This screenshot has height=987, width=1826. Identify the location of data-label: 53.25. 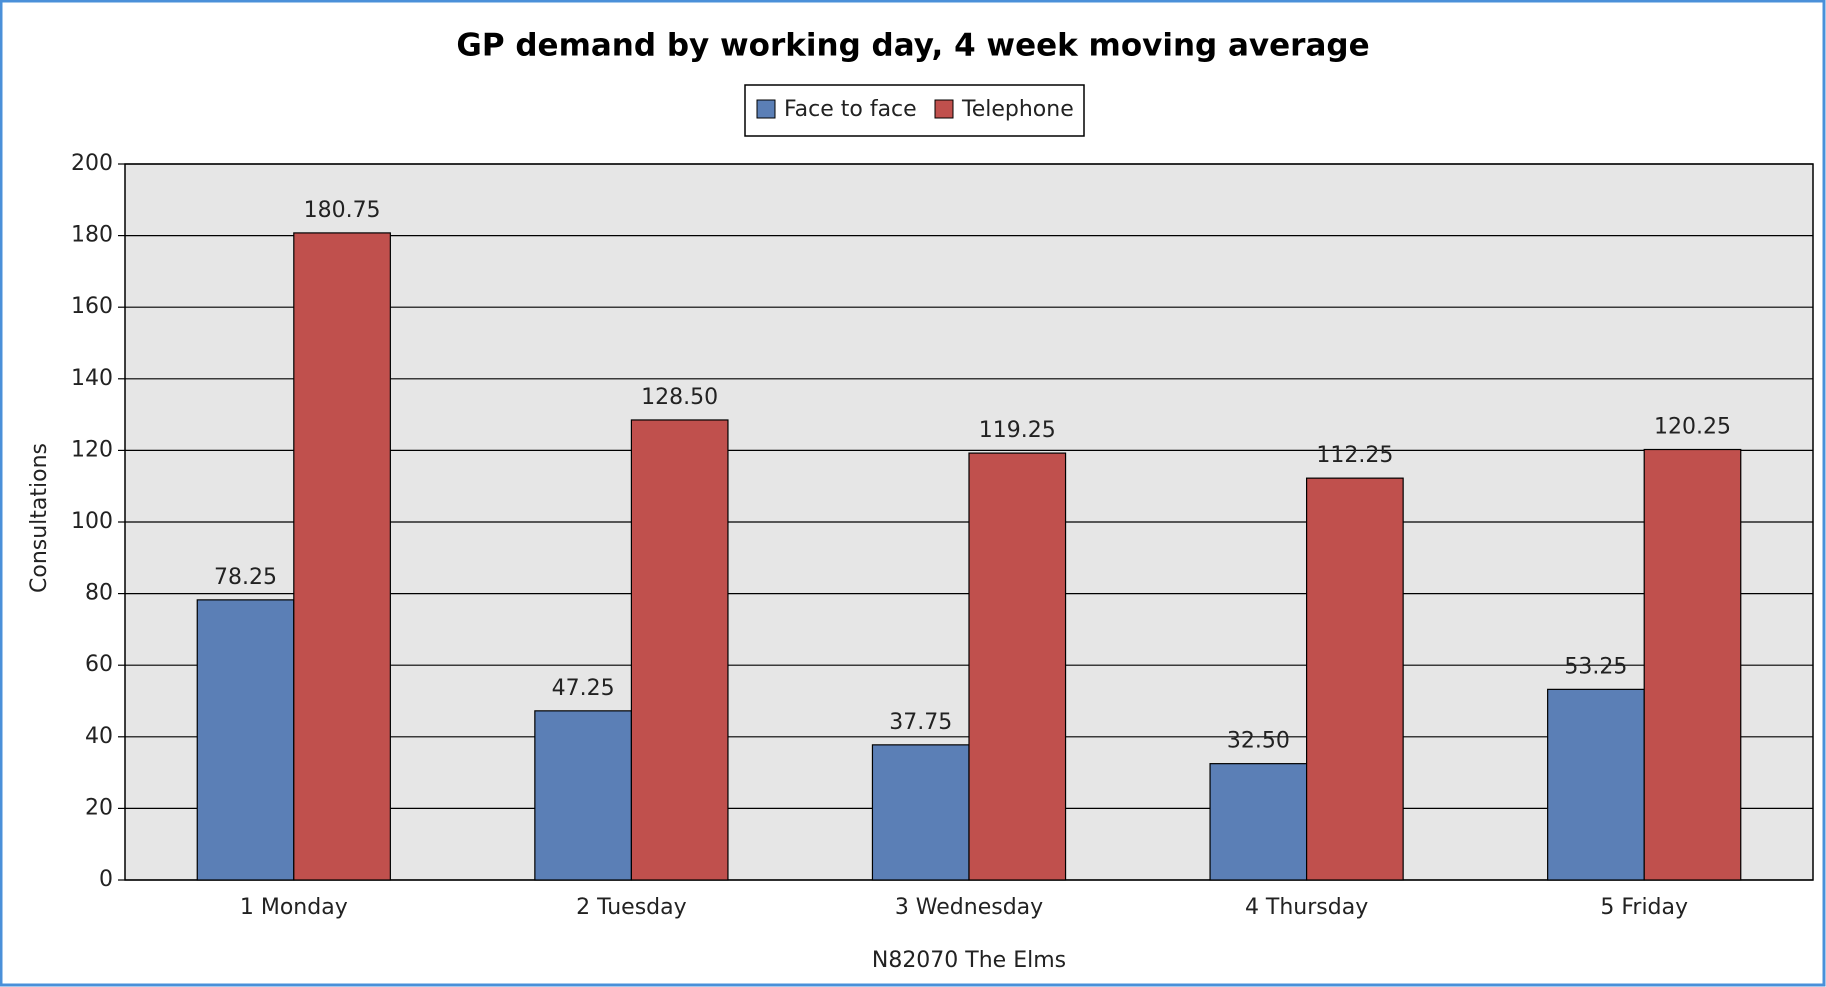
(1595, 666).